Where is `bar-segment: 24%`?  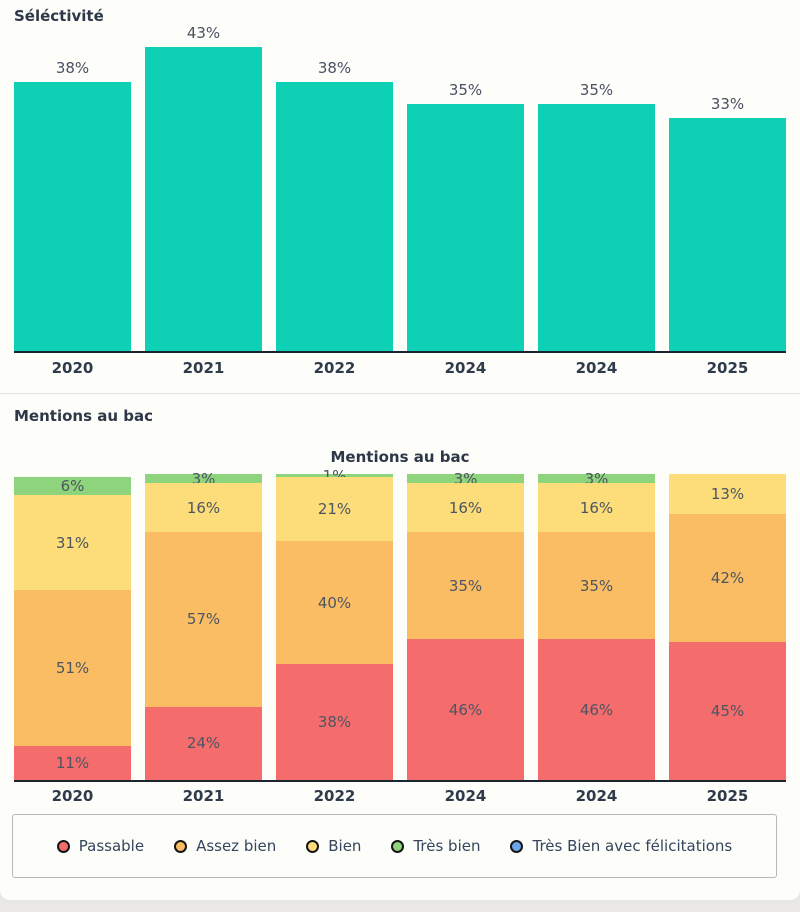 bar-segment: 24% is located at coordinates (203, 743).